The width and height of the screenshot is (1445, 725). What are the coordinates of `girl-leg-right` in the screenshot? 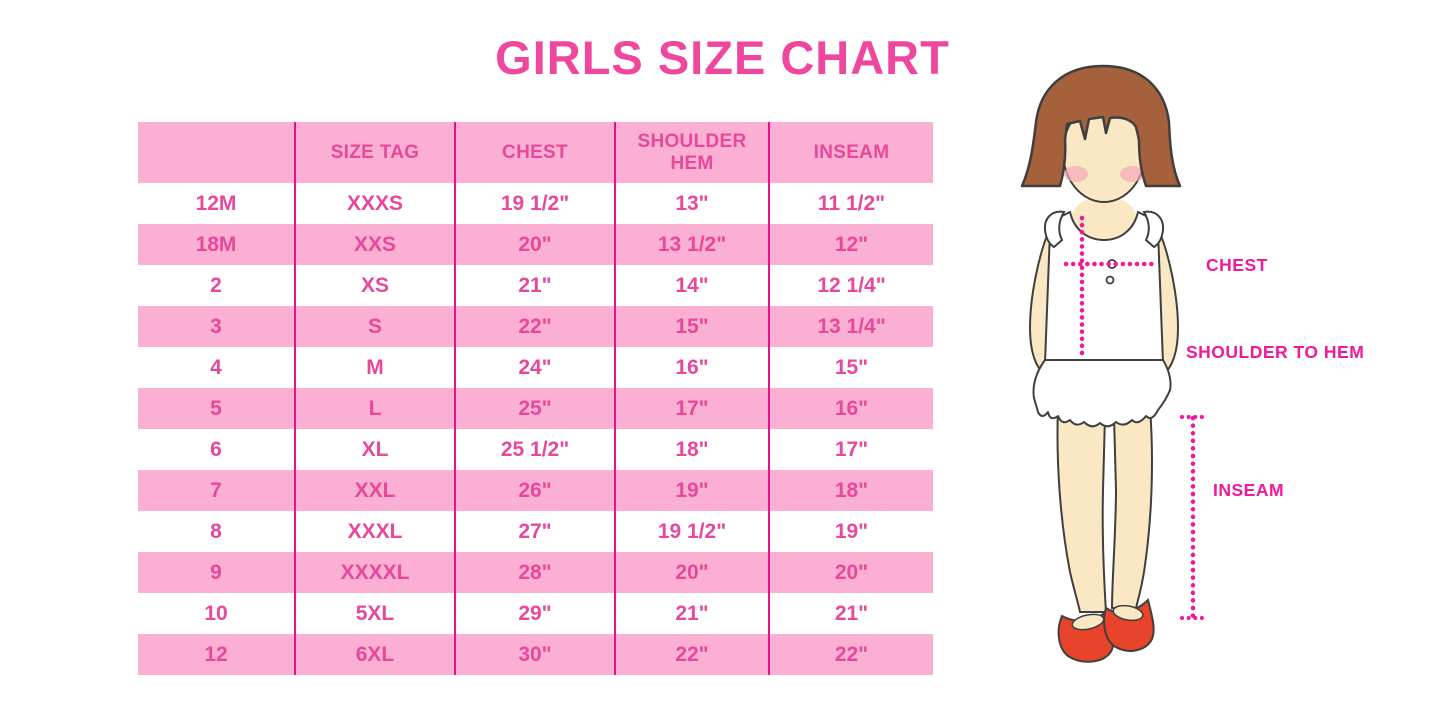 It's located at (1131, 507).